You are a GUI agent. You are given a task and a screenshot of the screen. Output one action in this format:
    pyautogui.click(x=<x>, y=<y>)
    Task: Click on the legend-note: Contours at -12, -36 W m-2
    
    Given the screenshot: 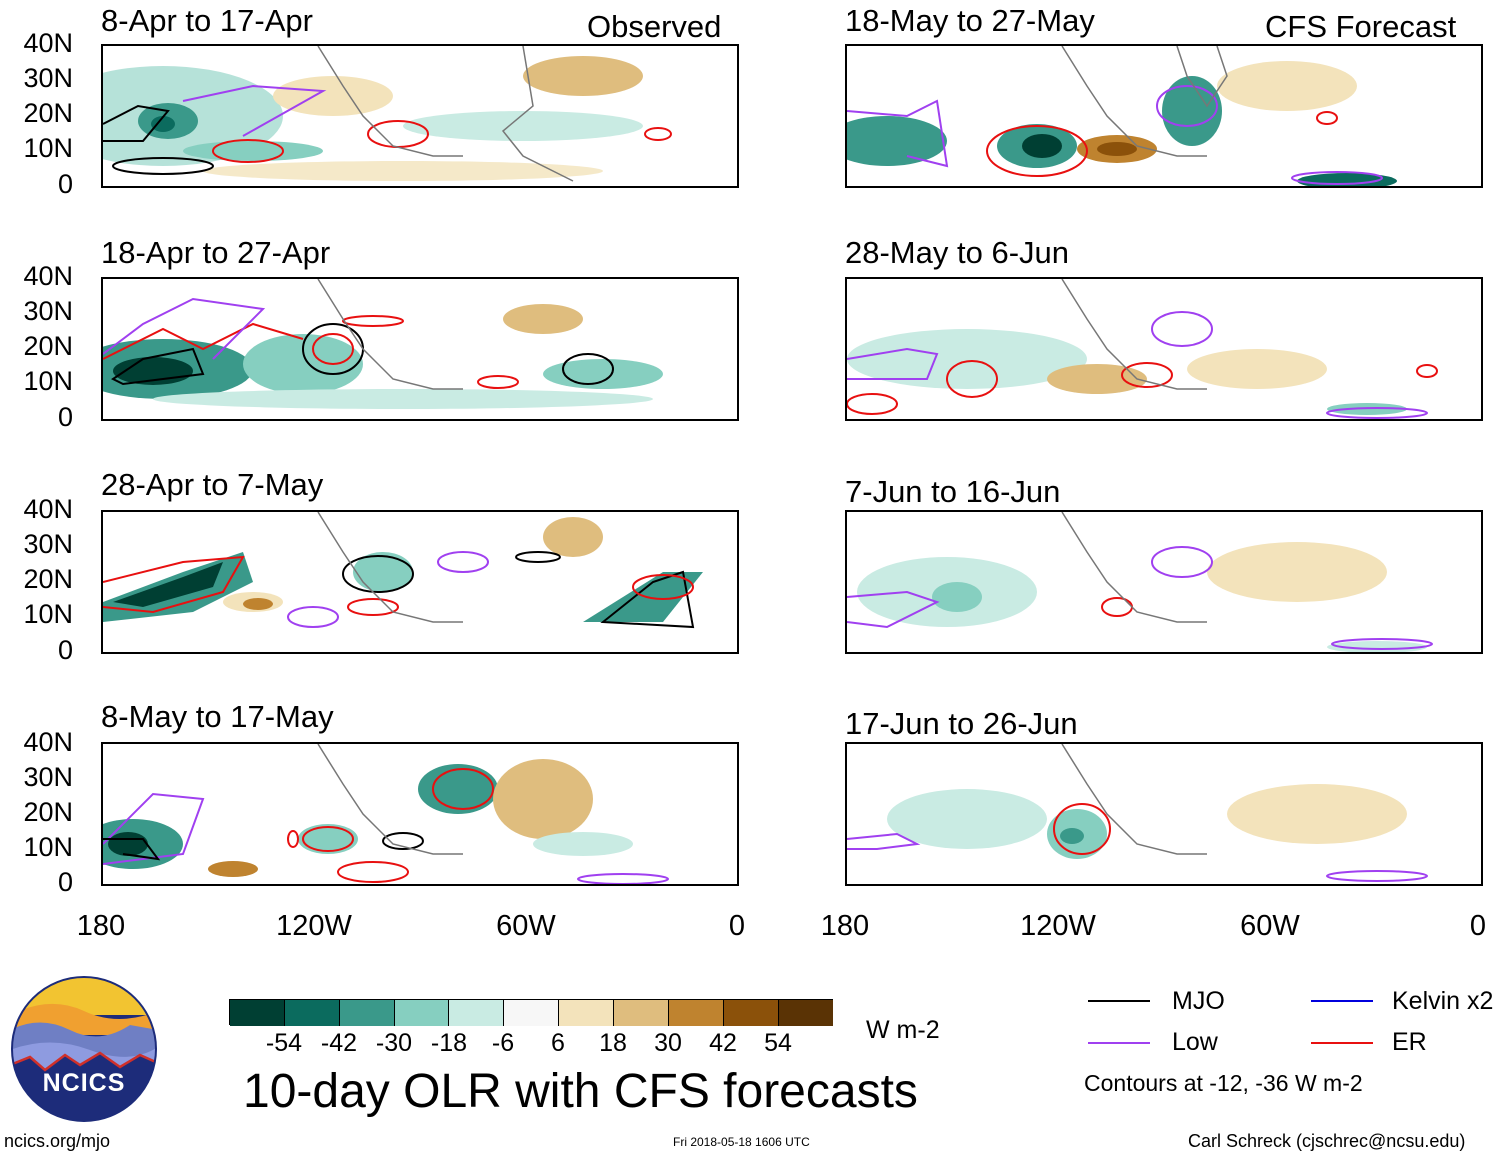 What is the action you would take?
    pyautogui.click(x=1223, y=1083)
    